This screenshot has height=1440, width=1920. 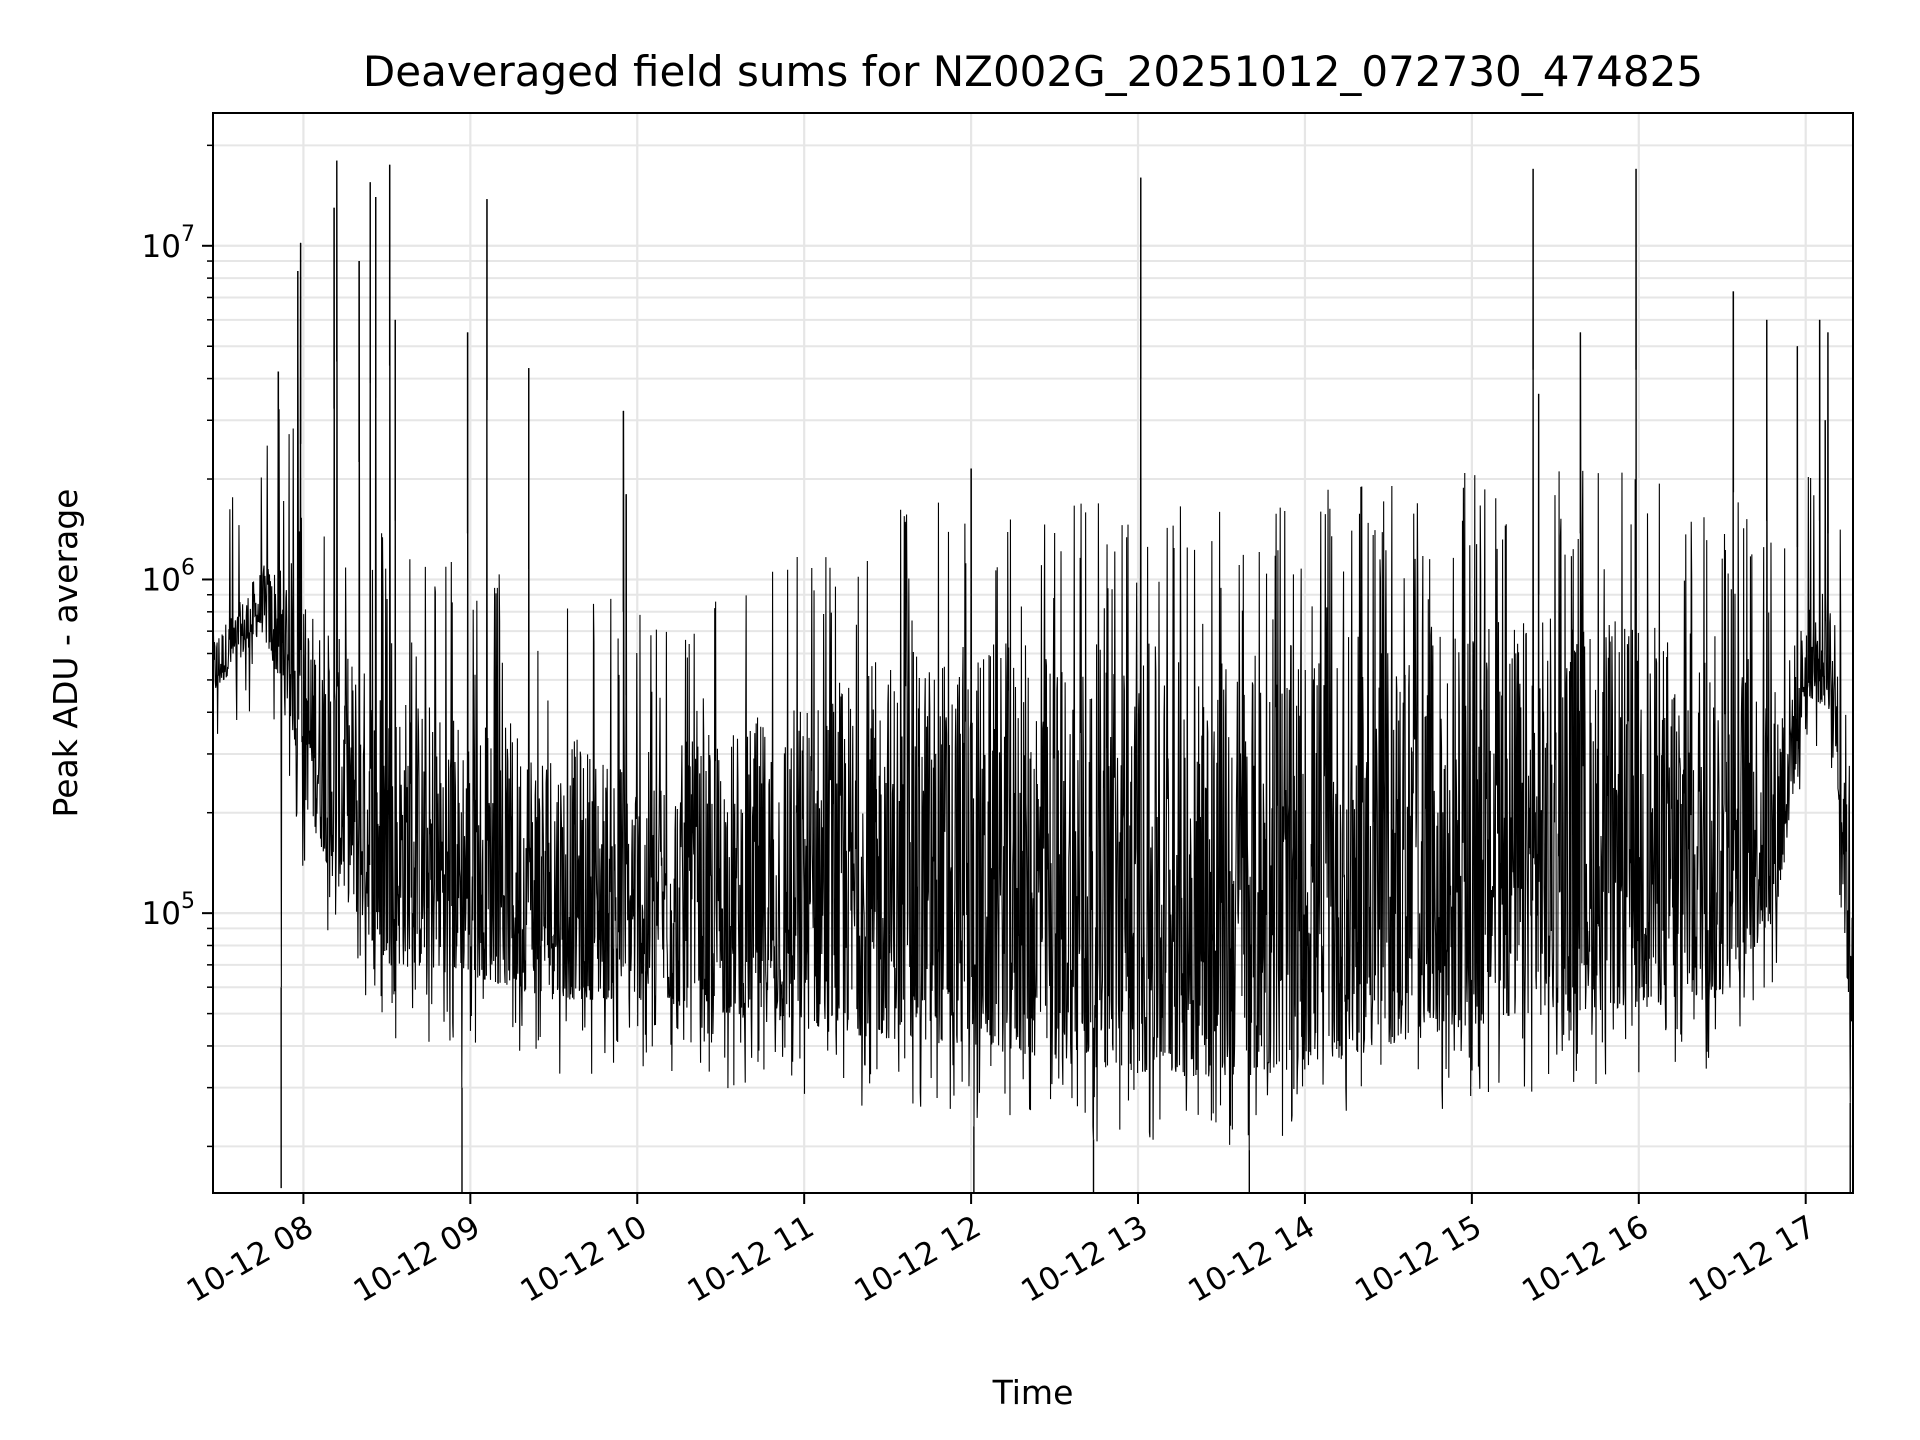 I want to click on y-axis-label: Peak ADU - average, so click(x=65, y=653).